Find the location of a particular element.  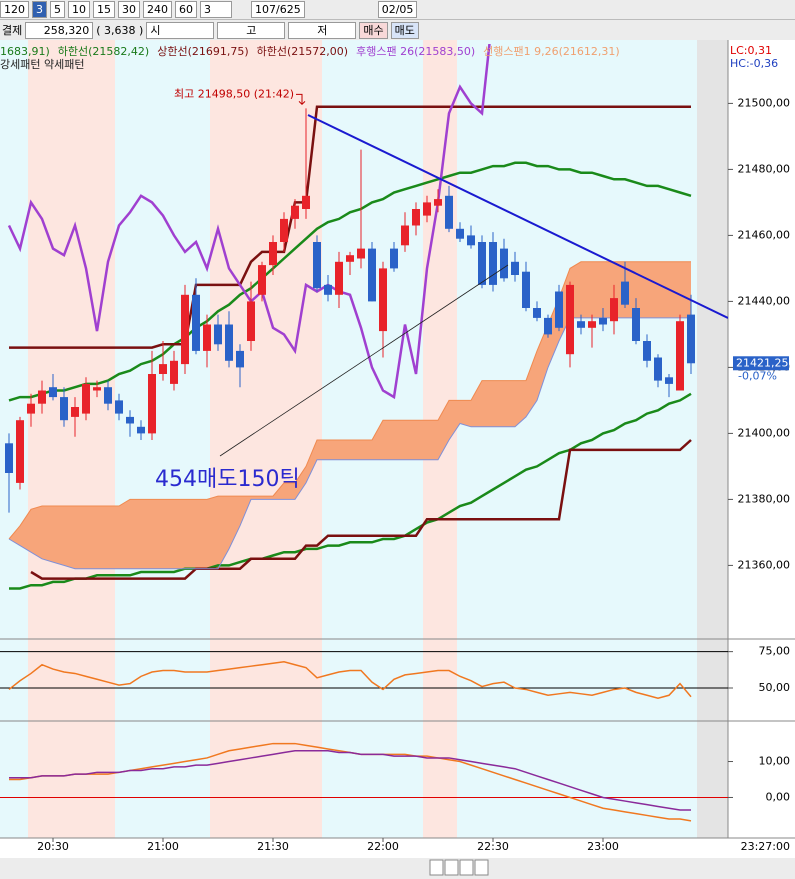

trendline is located at coordinates (517, 216).